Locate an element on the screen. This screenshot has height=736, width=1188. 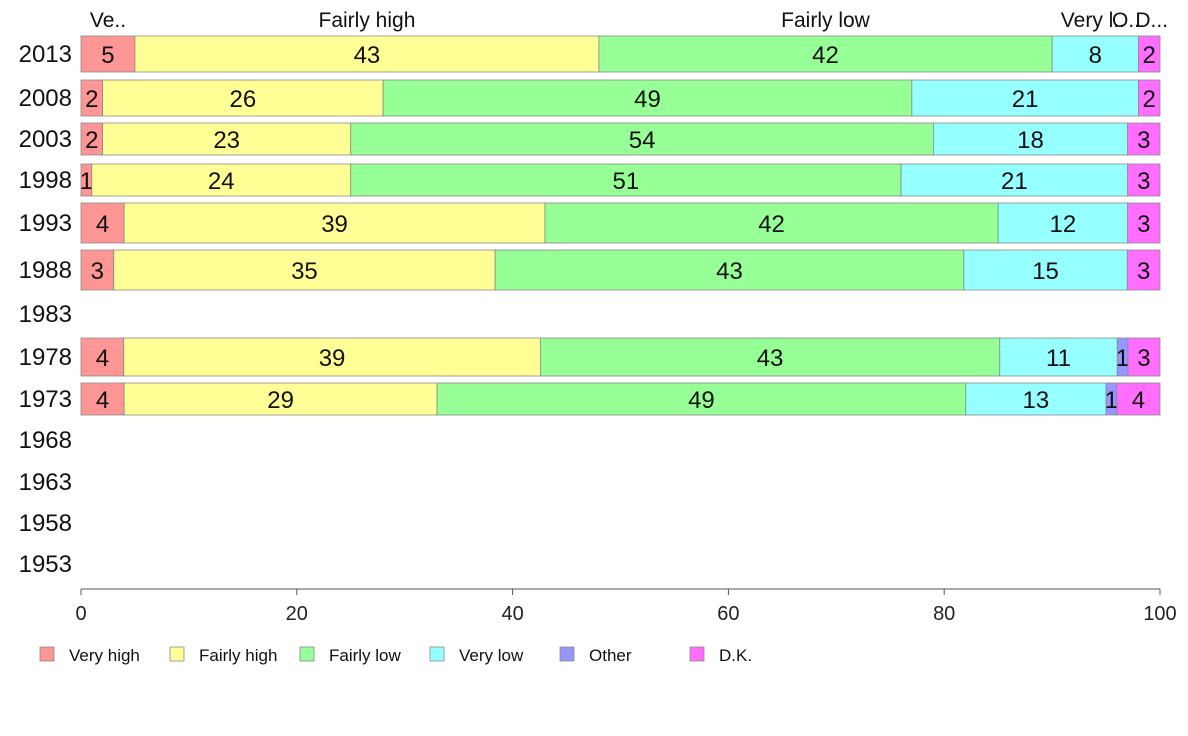
data-label-1998-very-high: 1 is located at coordinates (86, 181).